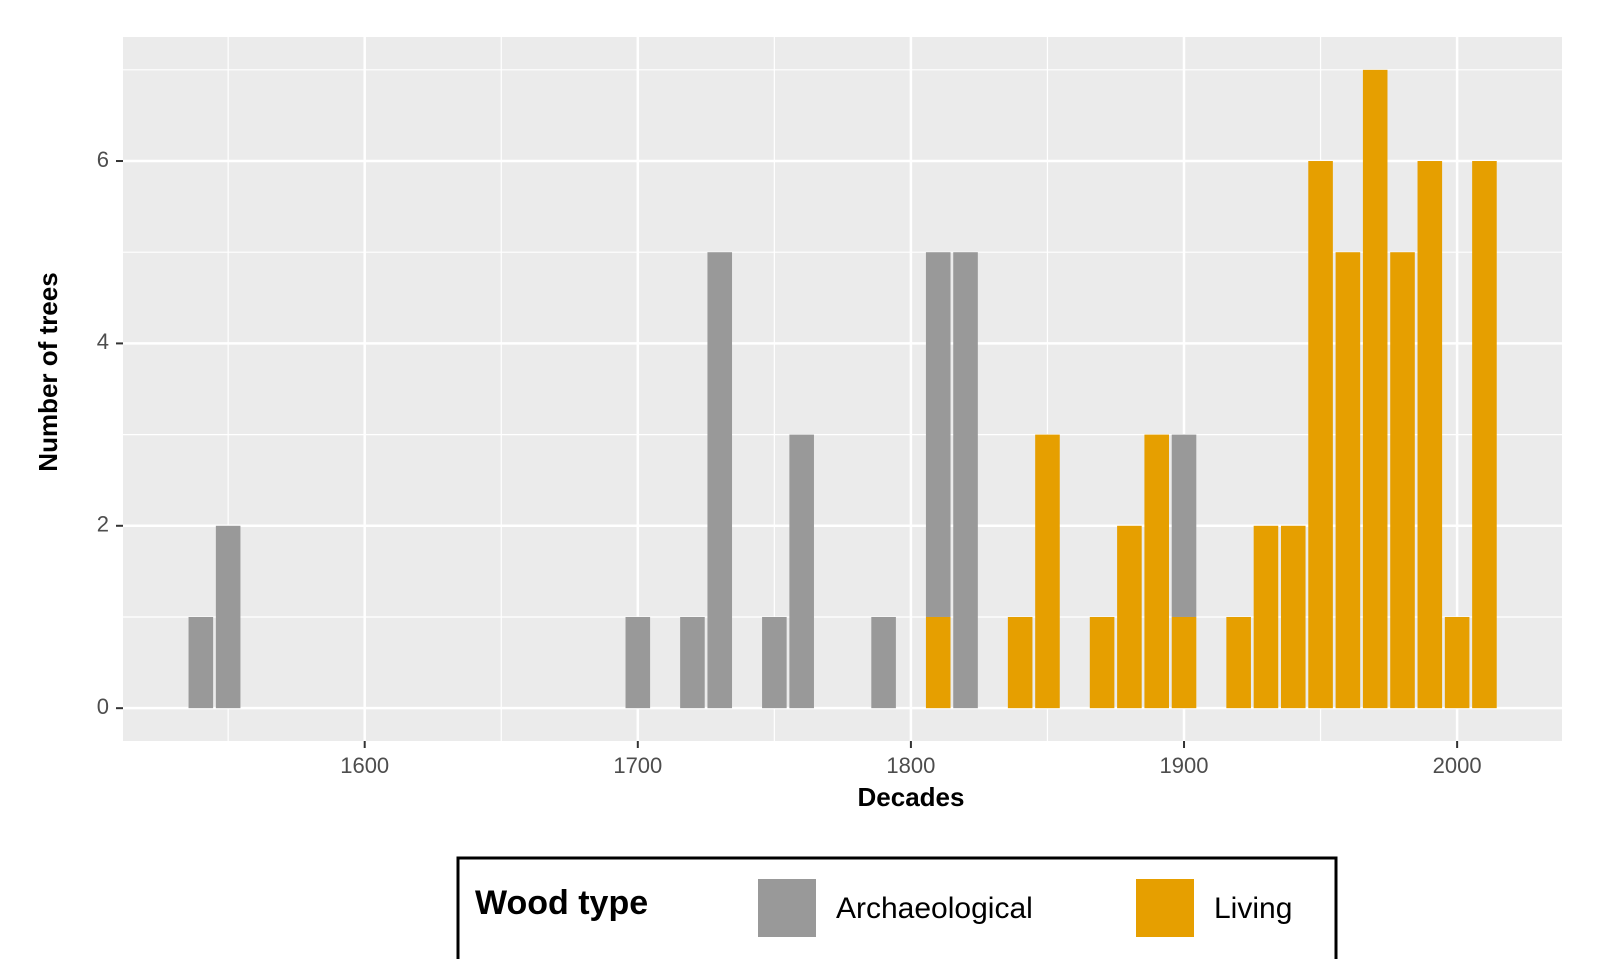  I want to click on y-tick-label: 0, so click(103, 706).